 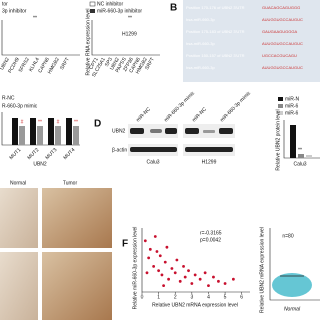 I want to click on group-label: MUT1, so click(x=15, y=154).